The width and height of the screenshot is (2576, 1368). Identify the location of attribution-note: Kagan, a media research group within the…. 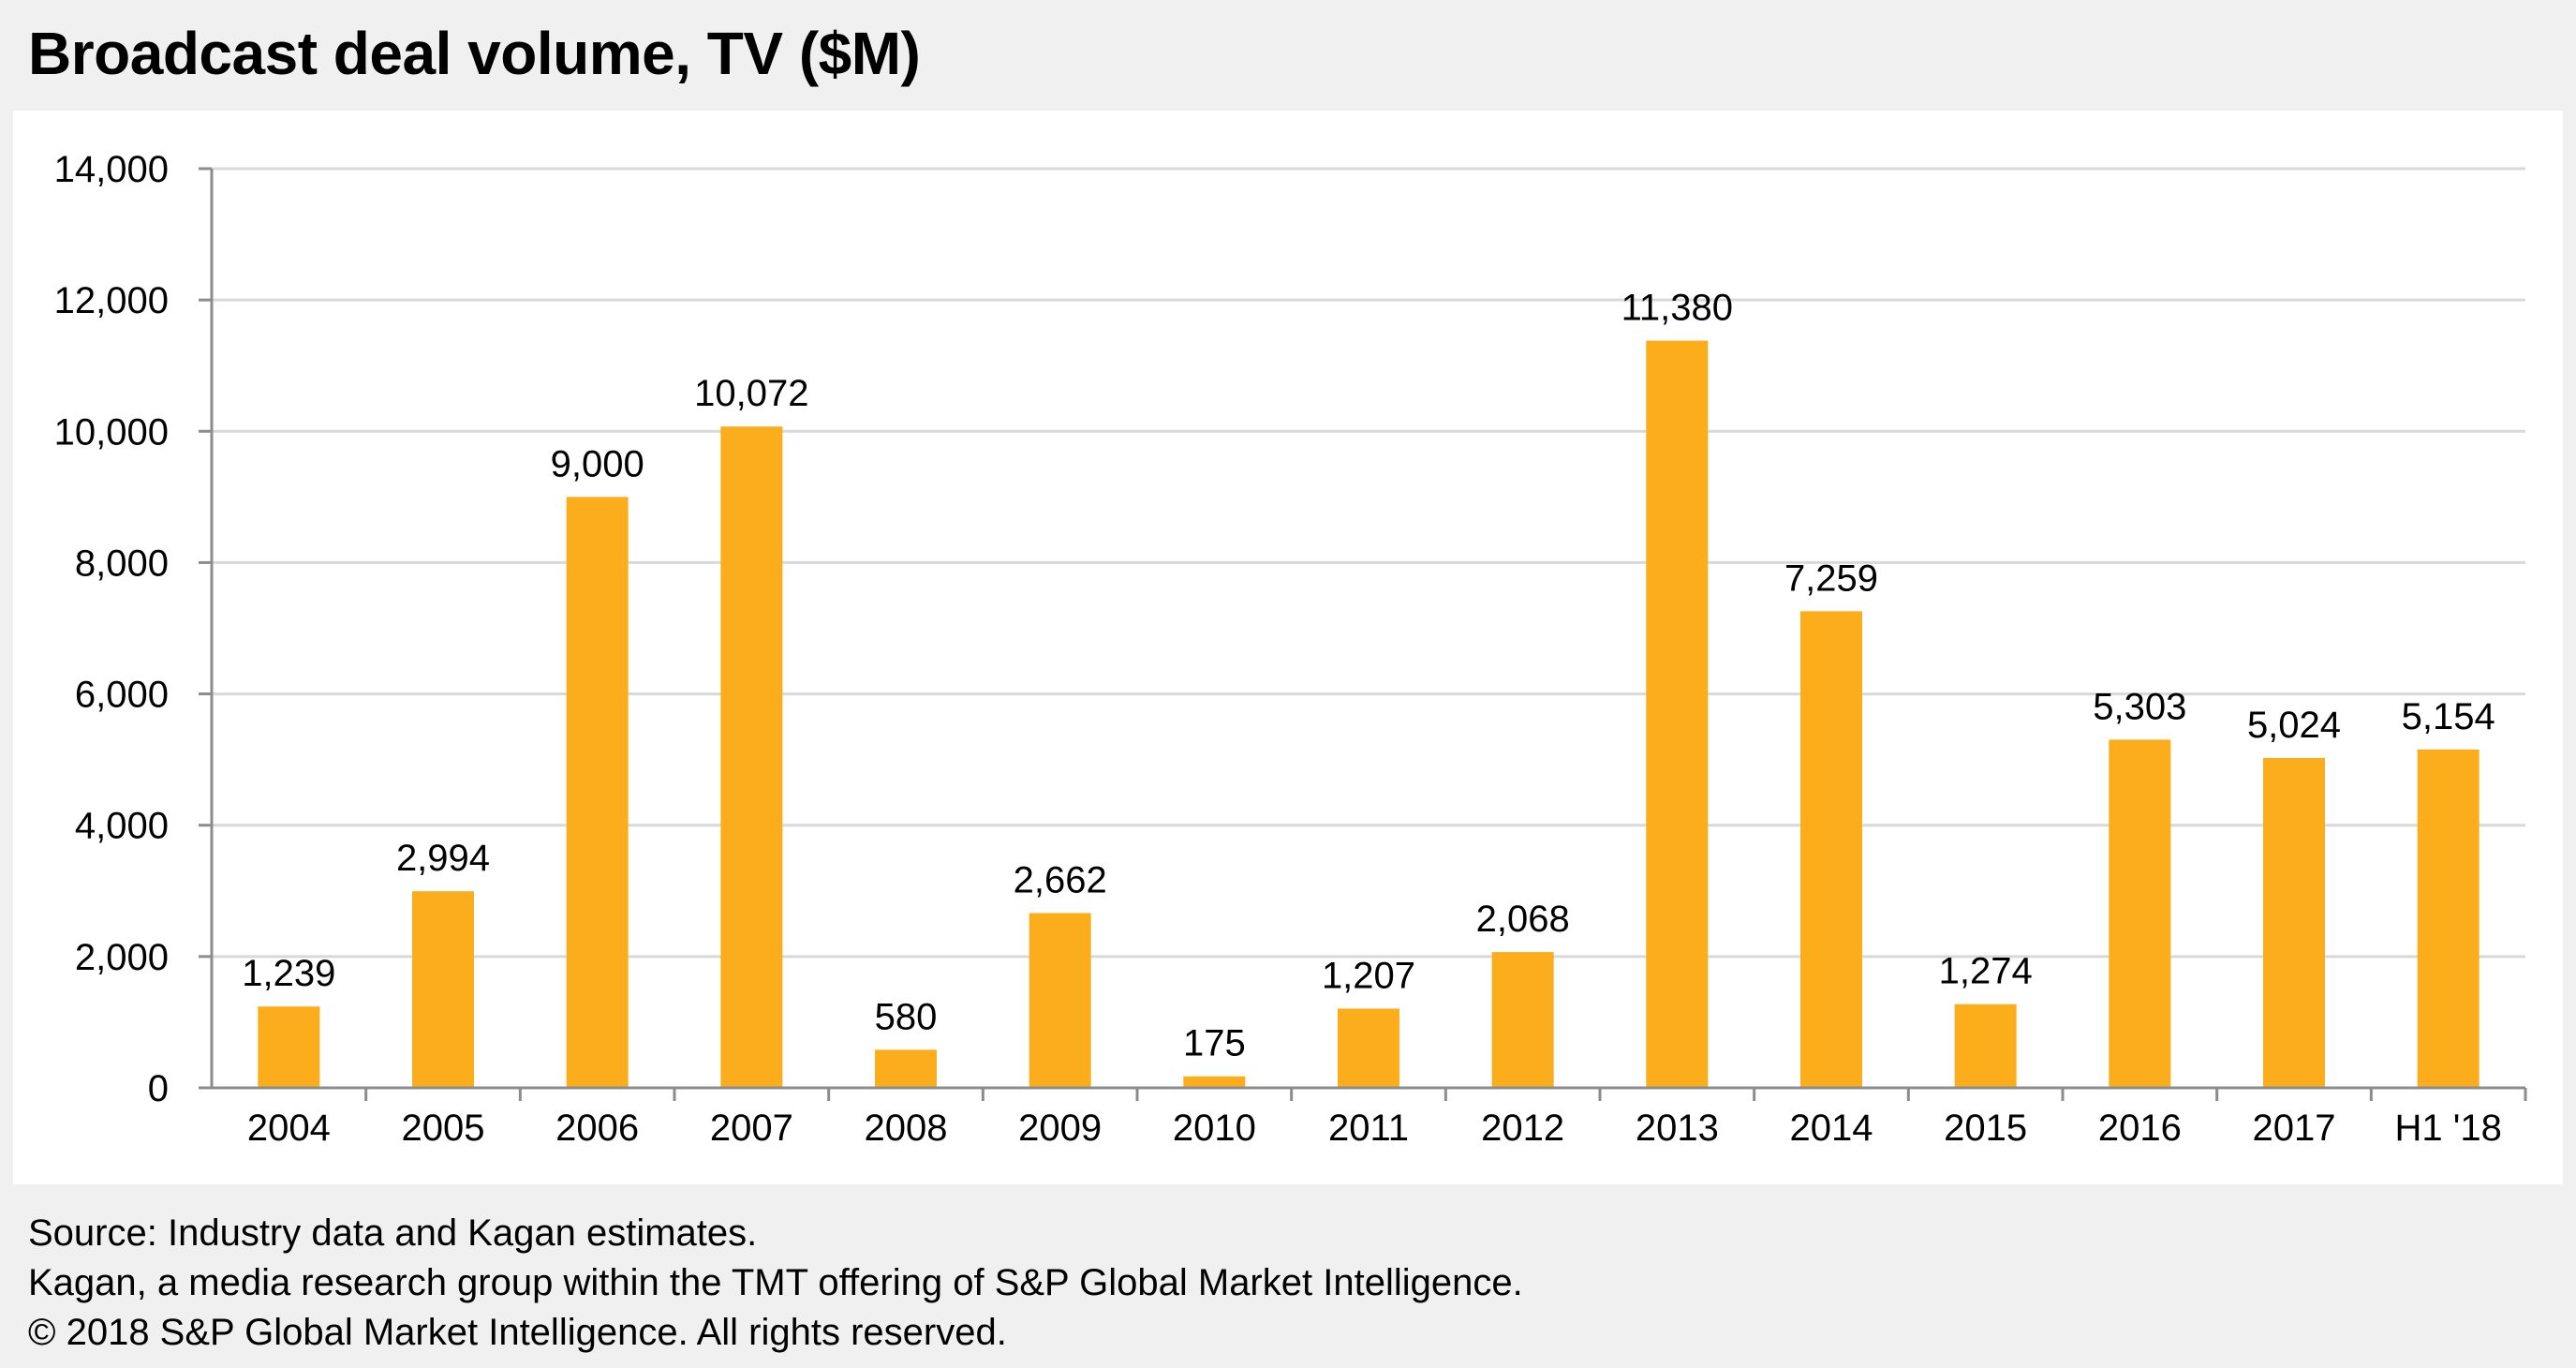
(776, 1282).